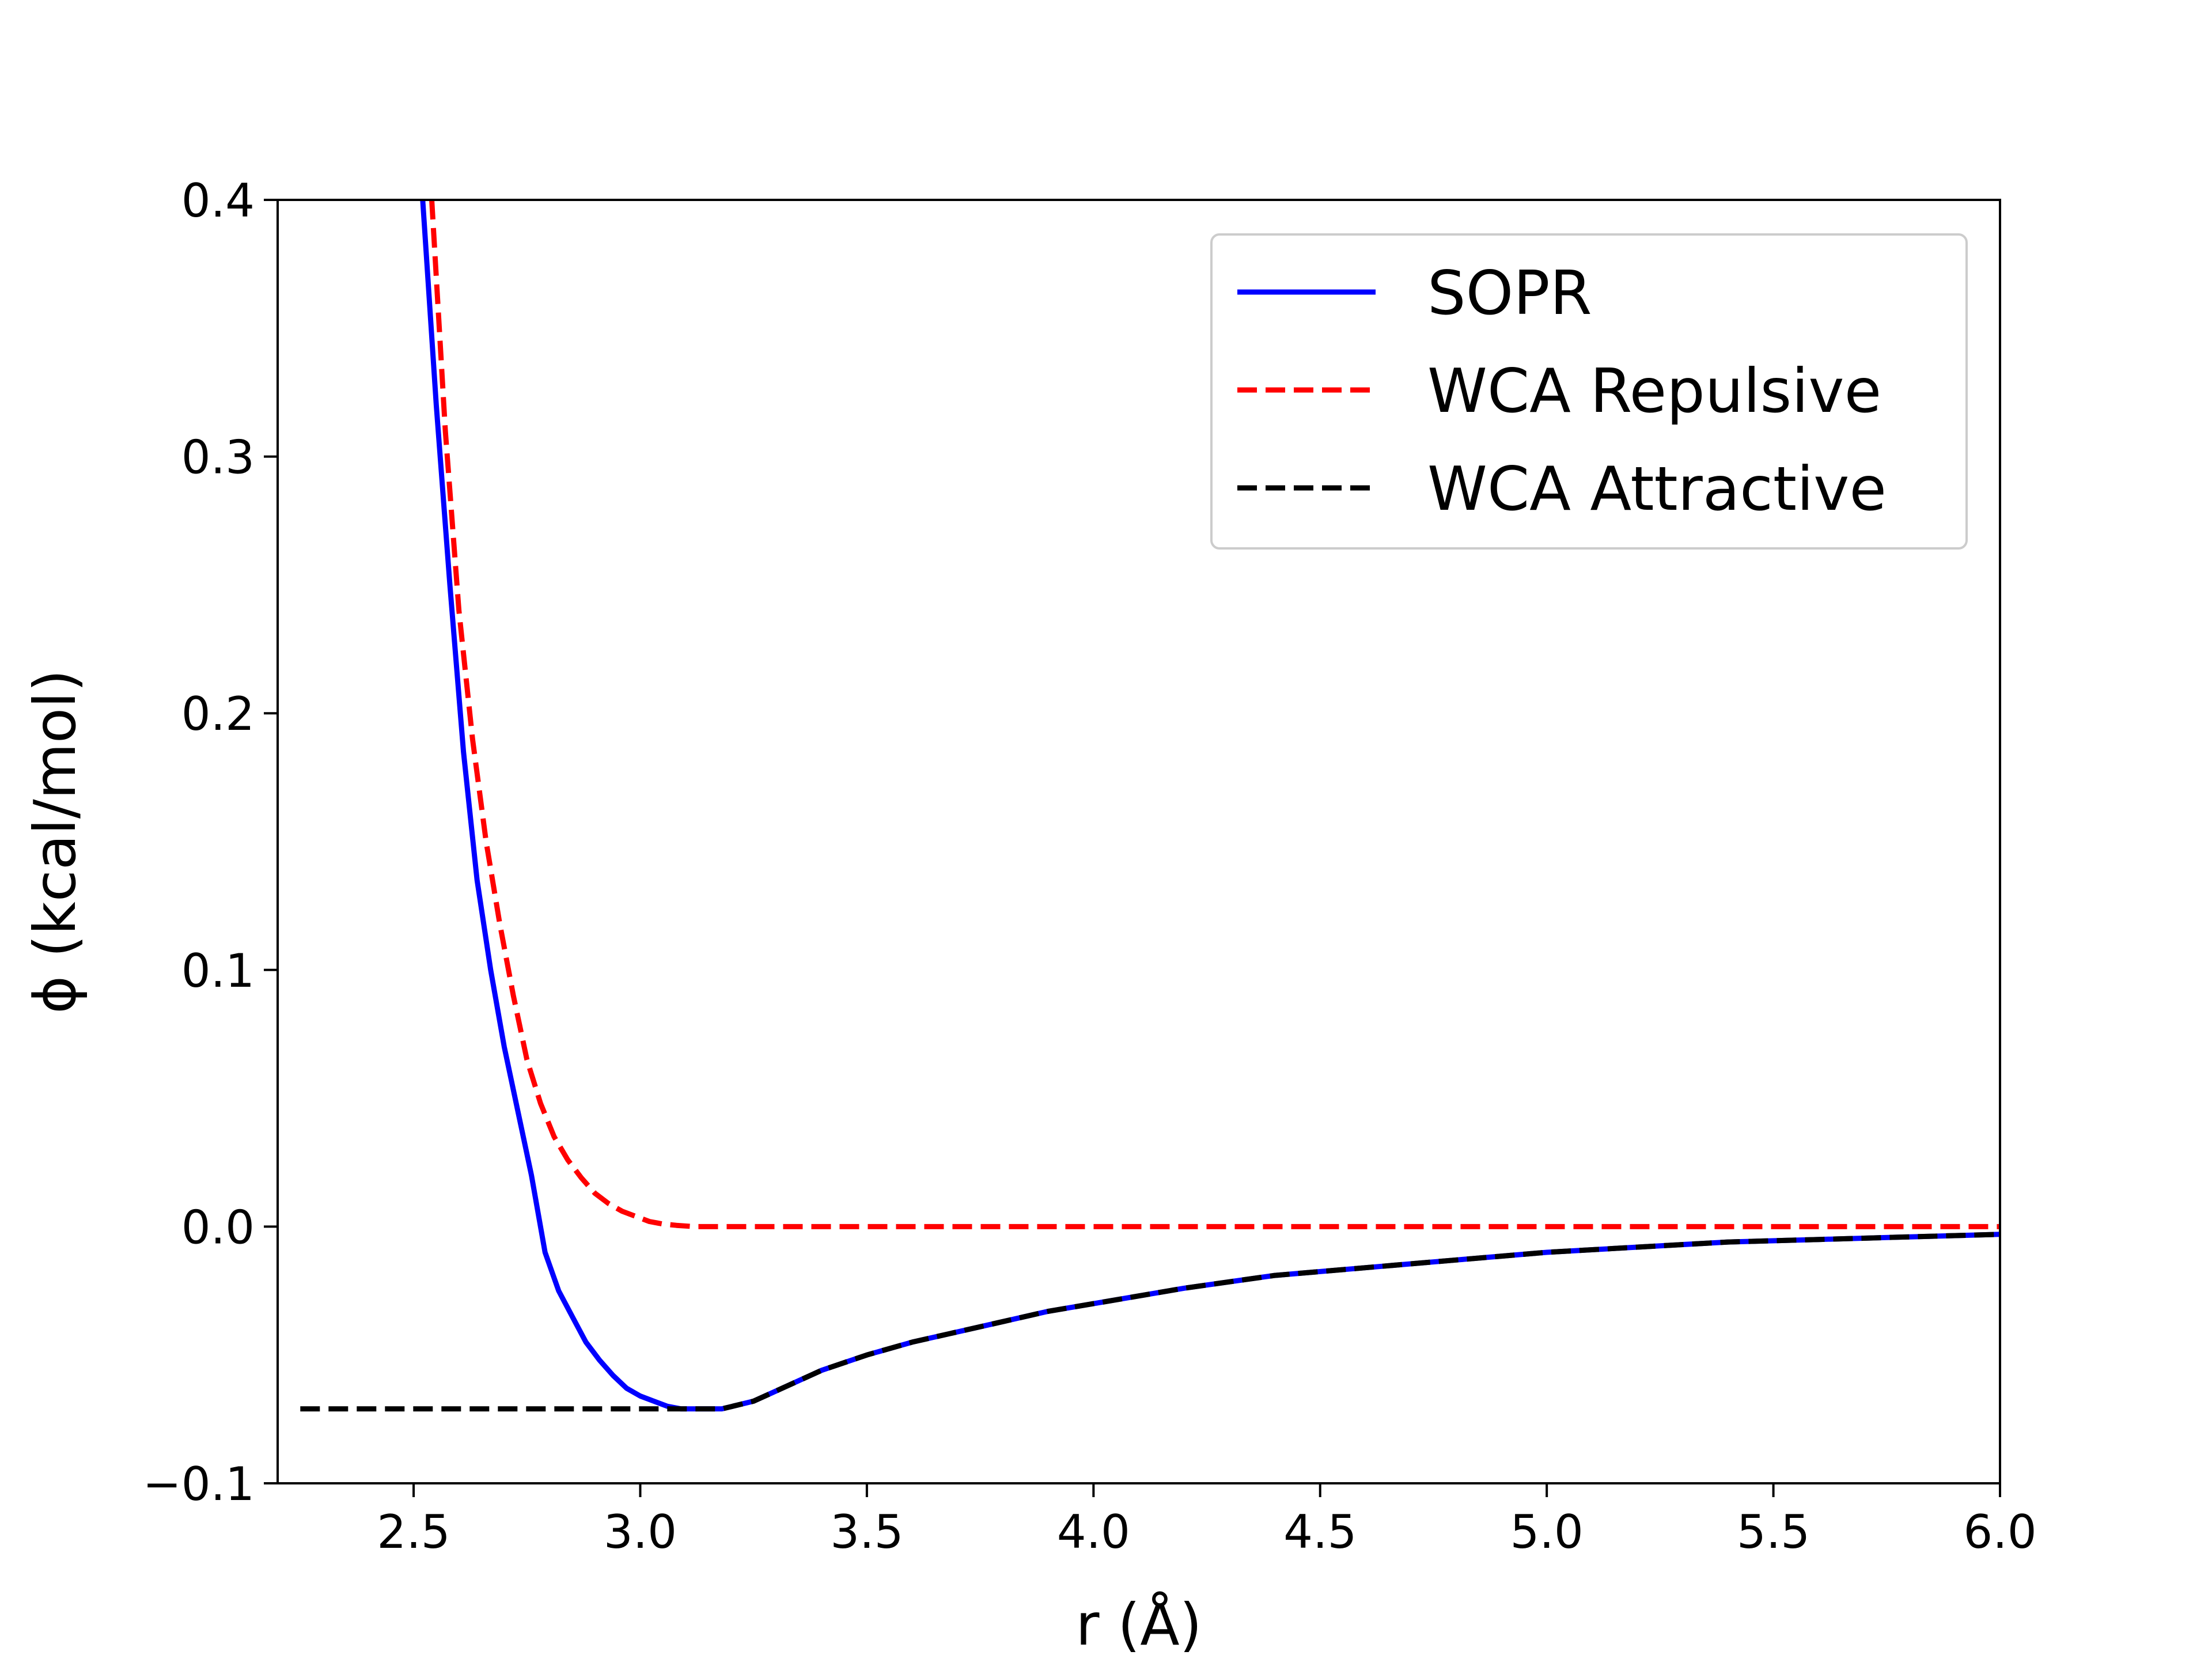  What do you see at coordinates (866, 1532) in the screenshot?
I see `x-tick-label: 3.5` at bounding box center [866, 1532].